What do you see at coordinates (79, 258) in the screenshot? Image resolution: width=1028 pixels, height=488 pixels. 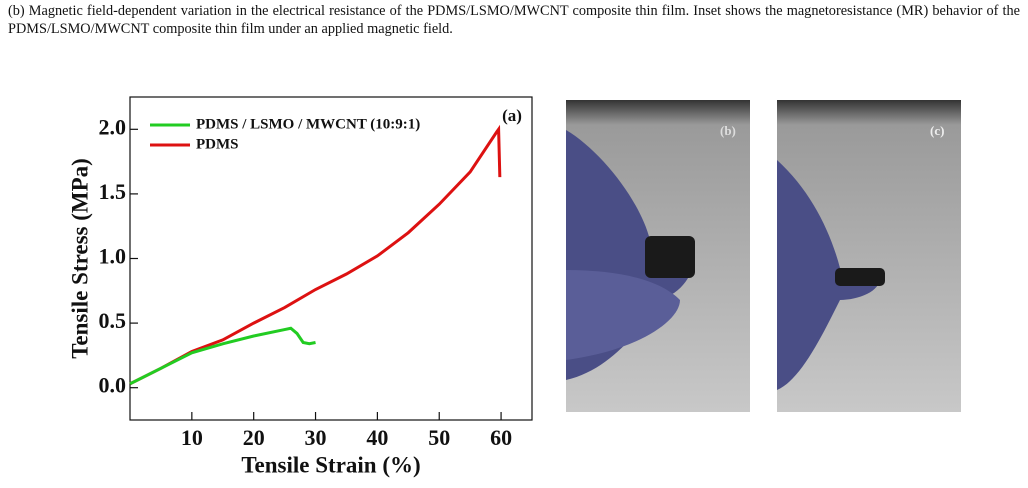 I see `y-axis-label: Tensile Stress (MPa)` at bounding box center [79, 258].